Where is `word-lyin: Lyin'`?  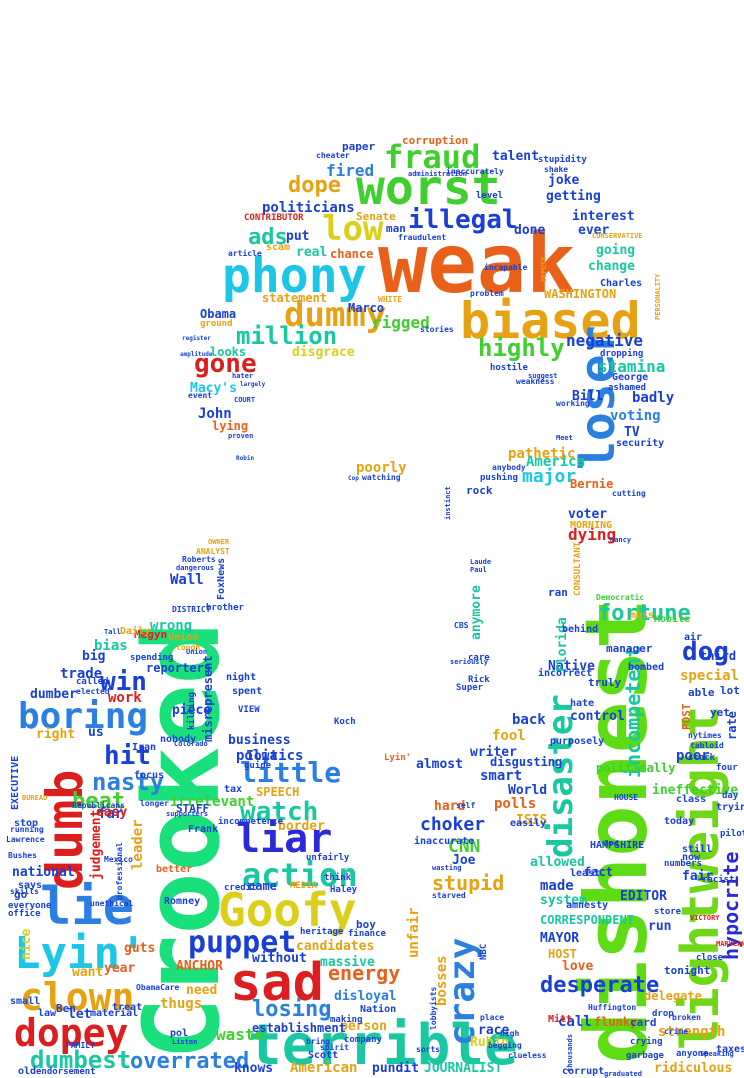 word-lyin: Lyin' is located at coordinates (80, 953).